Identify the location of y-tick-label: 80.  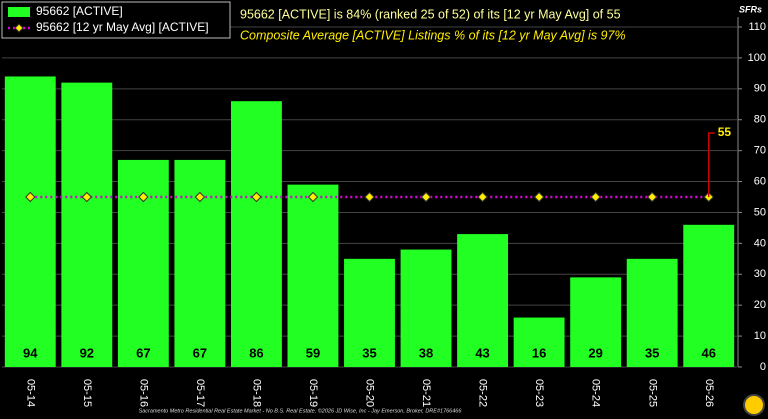
(760, 120).